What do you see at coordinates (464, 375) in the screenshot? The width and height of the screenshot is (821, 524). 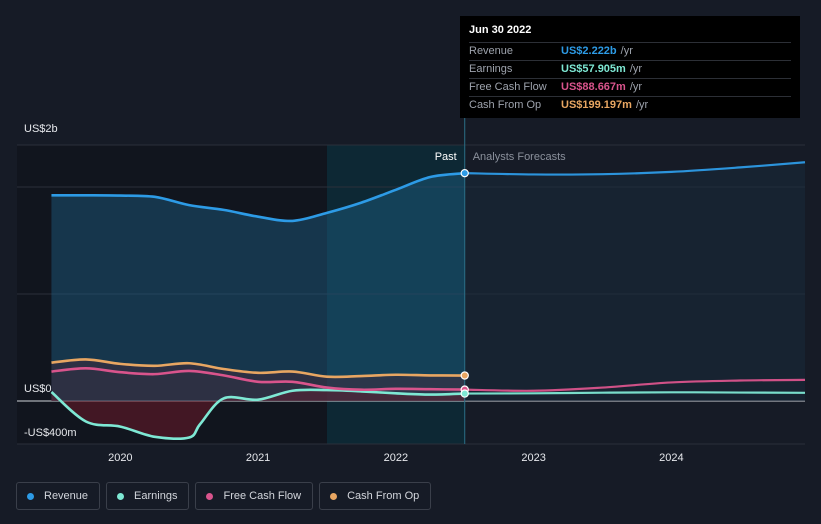 I see `cash-from-op-marker` at bounding box center [464, 375].